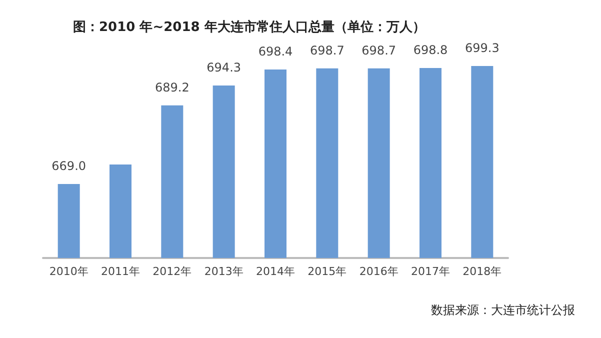 This screenshot has width=601, height=338. What do you see at coordinates (482, 48) in the screenshot?
I see `data-label: 699.3` at bounding box center [482, 48].